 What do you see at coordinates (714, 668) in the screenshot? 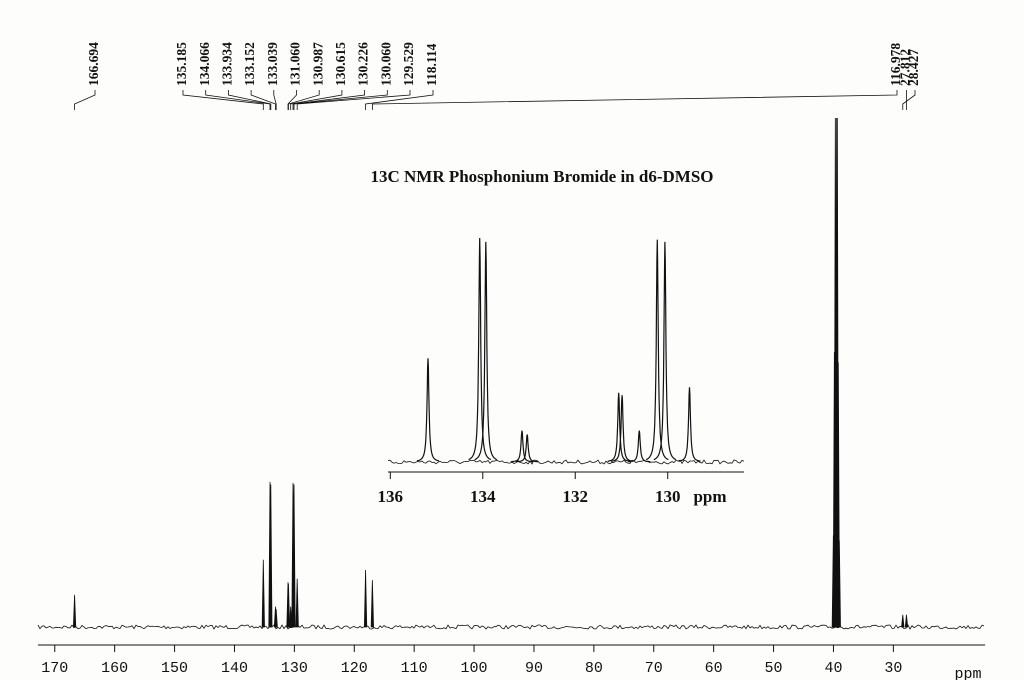
I see `x-tick-label: 60` at bounding box center [714, 668].